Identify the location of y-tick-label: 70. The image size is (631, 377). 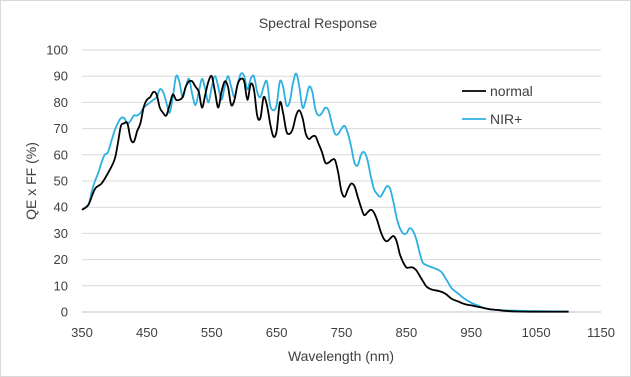
(61, 128).